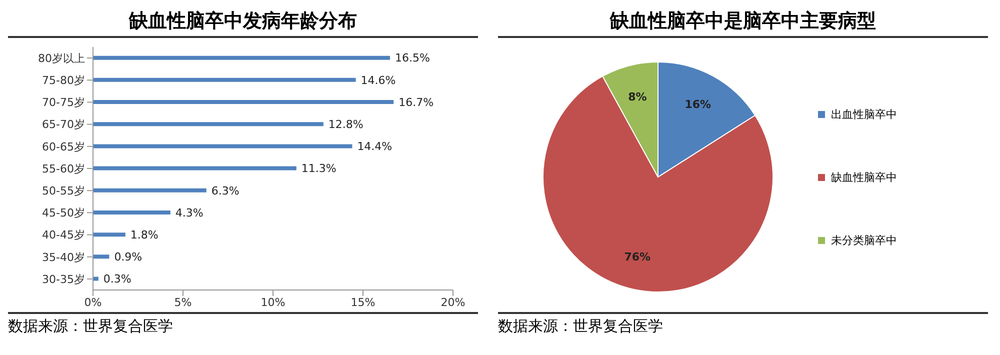 The height and width of the screenshot is (355, 1000). I want to click on data-label: 14.6%, so click(378, 80).